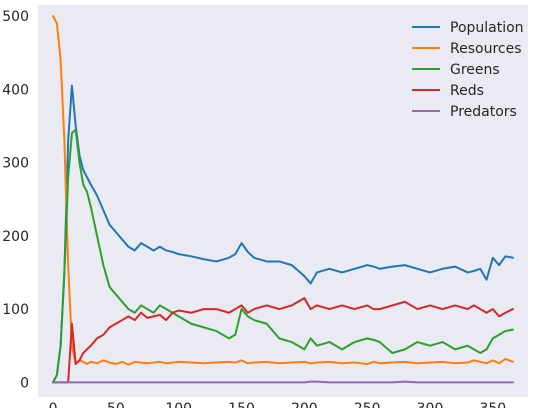 The image size is (534, 408). Describe the element at coordinates (278, 404) in the screenshot. I see `x-axis-ticks: 0 50 100 150 200 250 300 350` at that location.